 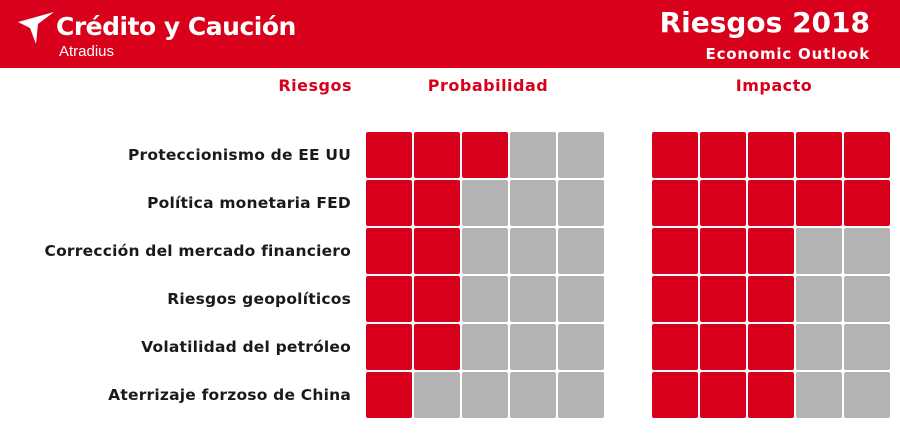 What do you see at coordinates (87, 51) in the screenshot?
I see `brand-subtitle: Atradius` at bounding box center [87, 51].